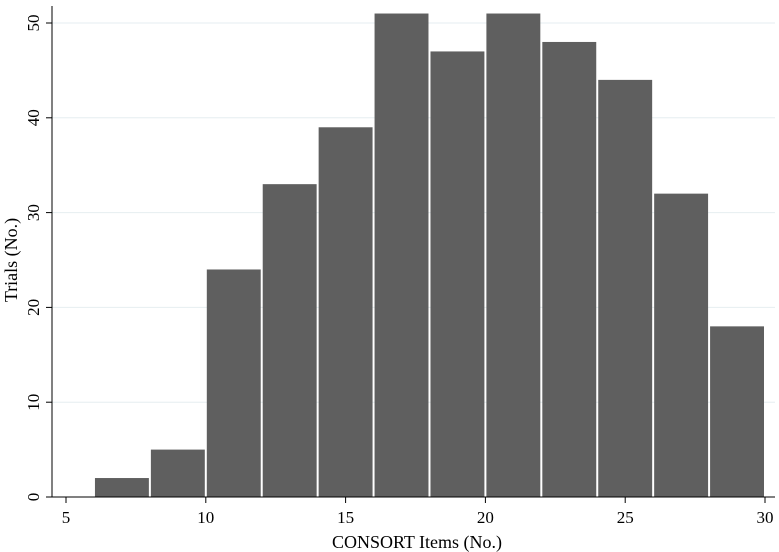 This screenshot has width=779, height=552. I want to click on y-tick-label: 50, so click(33, 23).